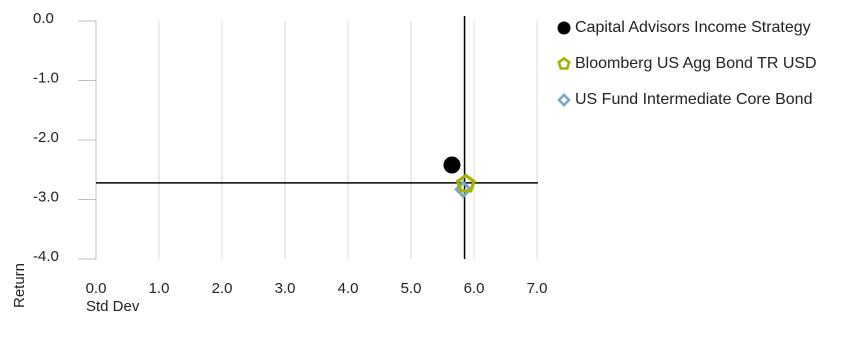 This screenshot has width=843, height=341. I want to click on x-tick-label: 4.0, so click(348, 288).